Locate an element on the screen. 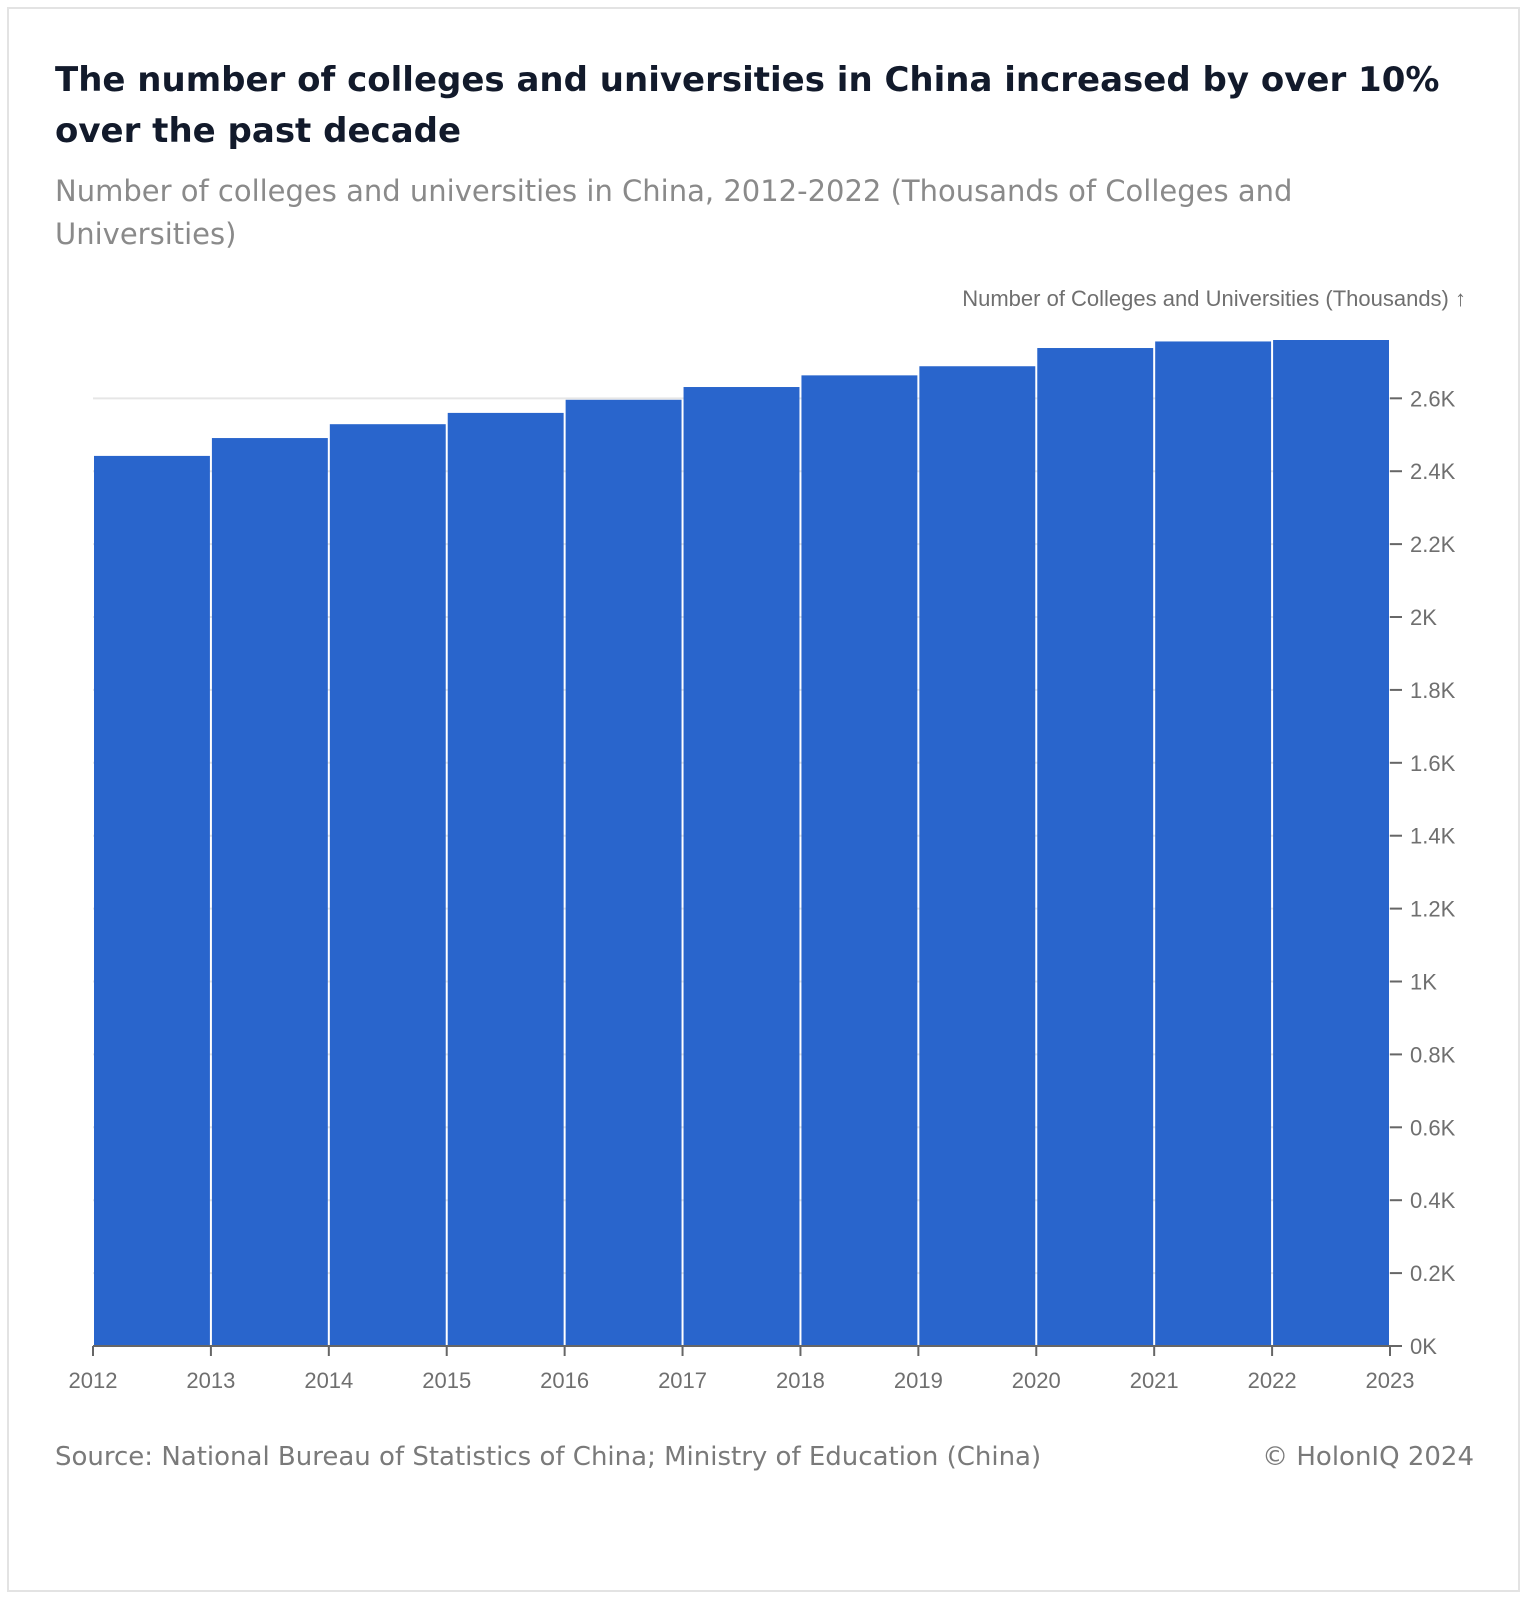 The width and height of the screenshot is (1529, 1600). bar-2017 is located at coordinates (741, 867).